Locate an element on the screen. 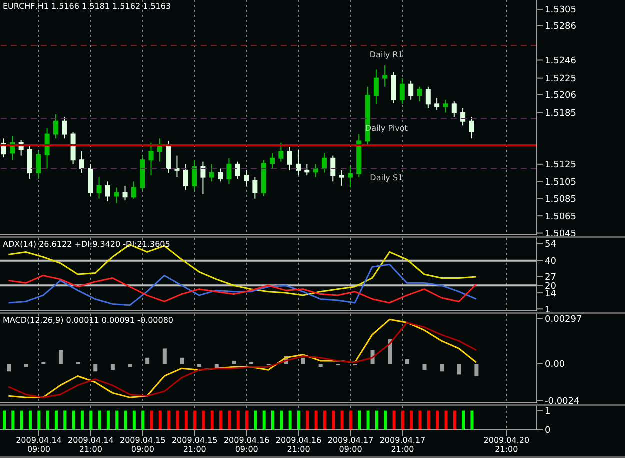 Image resolution: width=625 pixels, height=460 pixels. y-tick-label: 54 is located at coordinates (551, 245).